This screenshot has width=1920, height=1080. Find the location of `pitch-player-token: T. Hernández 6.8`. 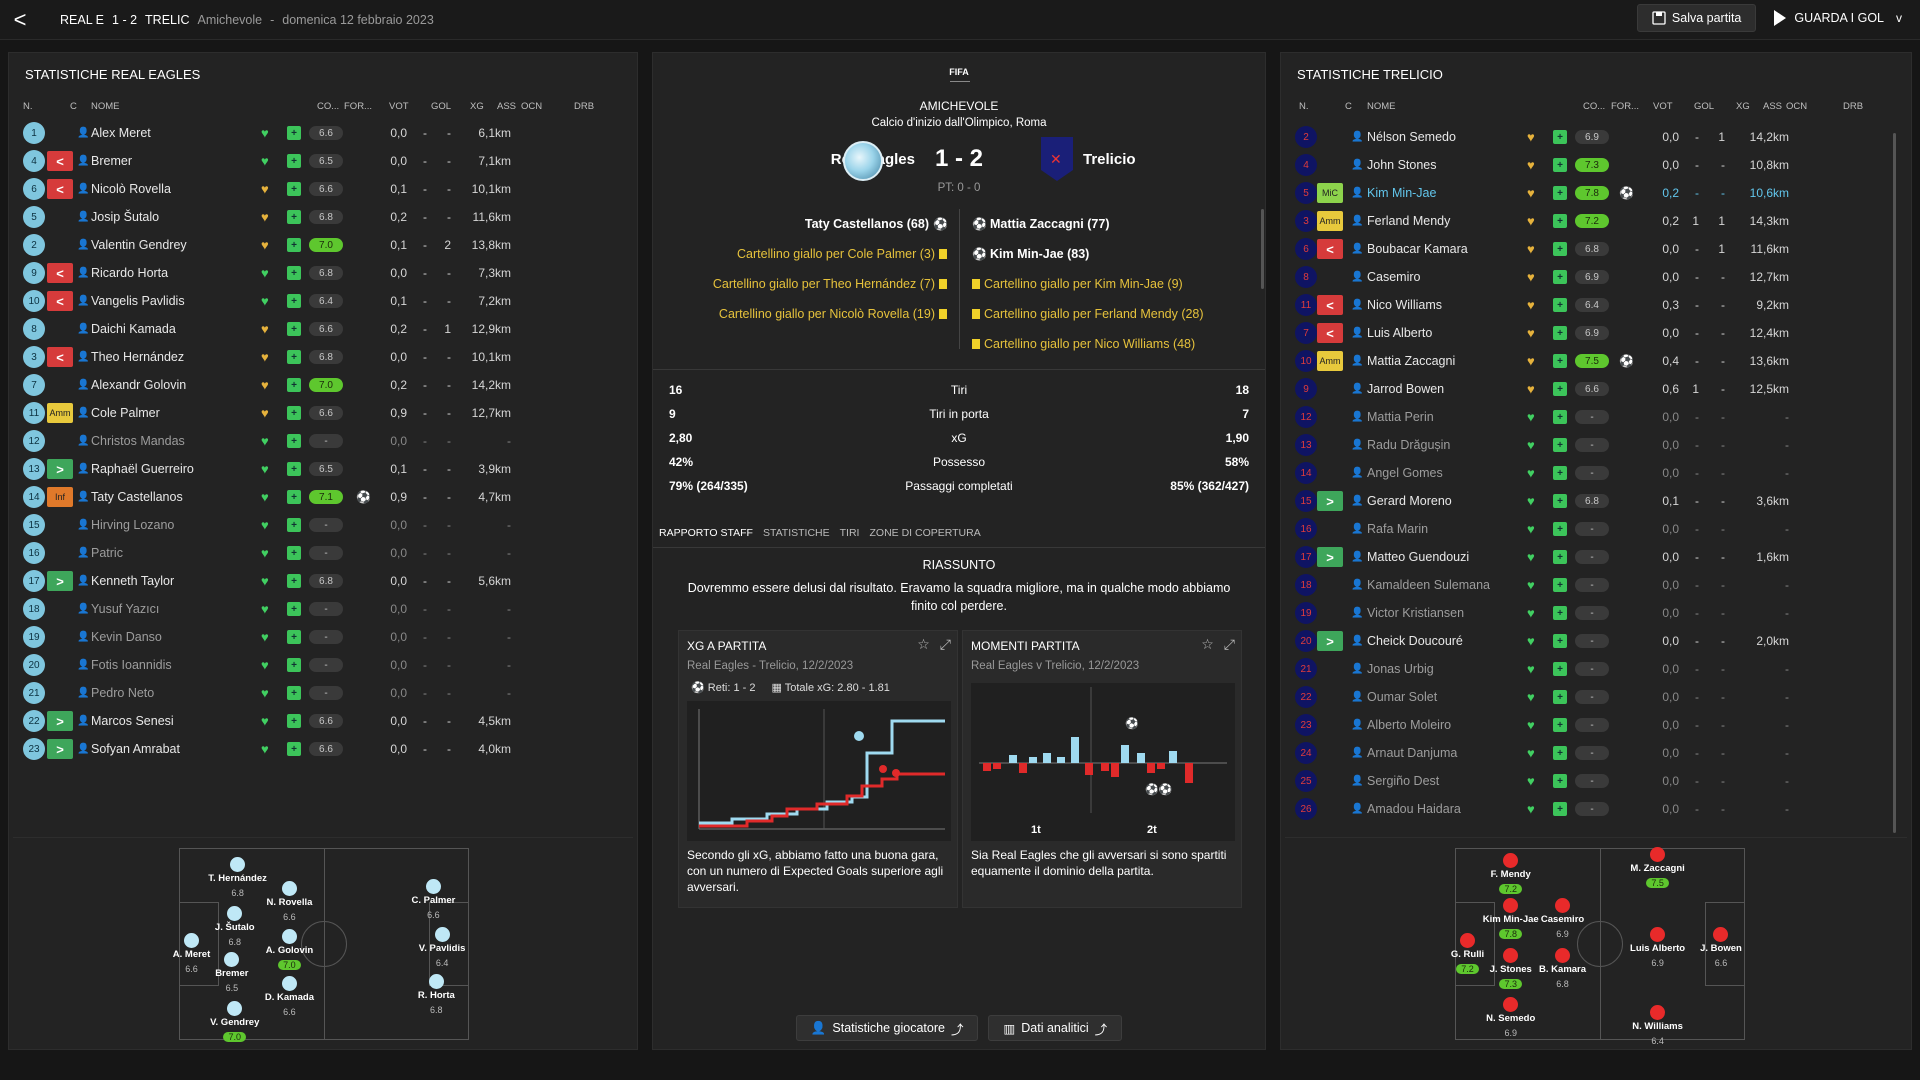

pitch-player-token: T. Hernández 6.8 is located at coordinates (238, 877).